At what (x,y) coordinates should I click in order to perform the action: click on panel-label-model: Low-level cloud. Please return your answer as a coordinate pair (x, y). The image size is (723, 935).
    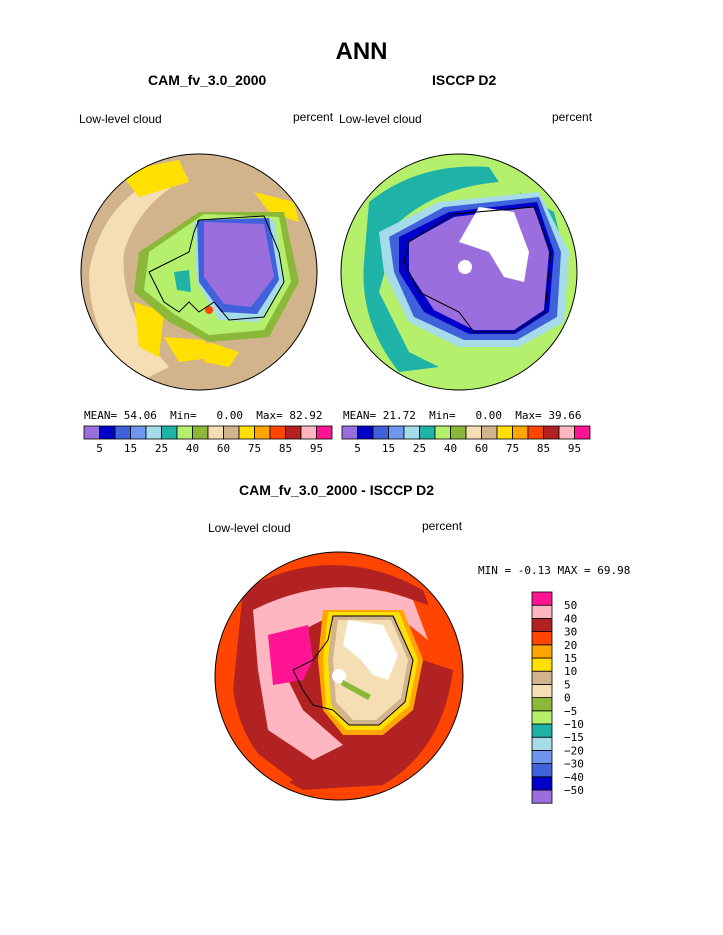
    Looking at the image, I should click on (120, 119).